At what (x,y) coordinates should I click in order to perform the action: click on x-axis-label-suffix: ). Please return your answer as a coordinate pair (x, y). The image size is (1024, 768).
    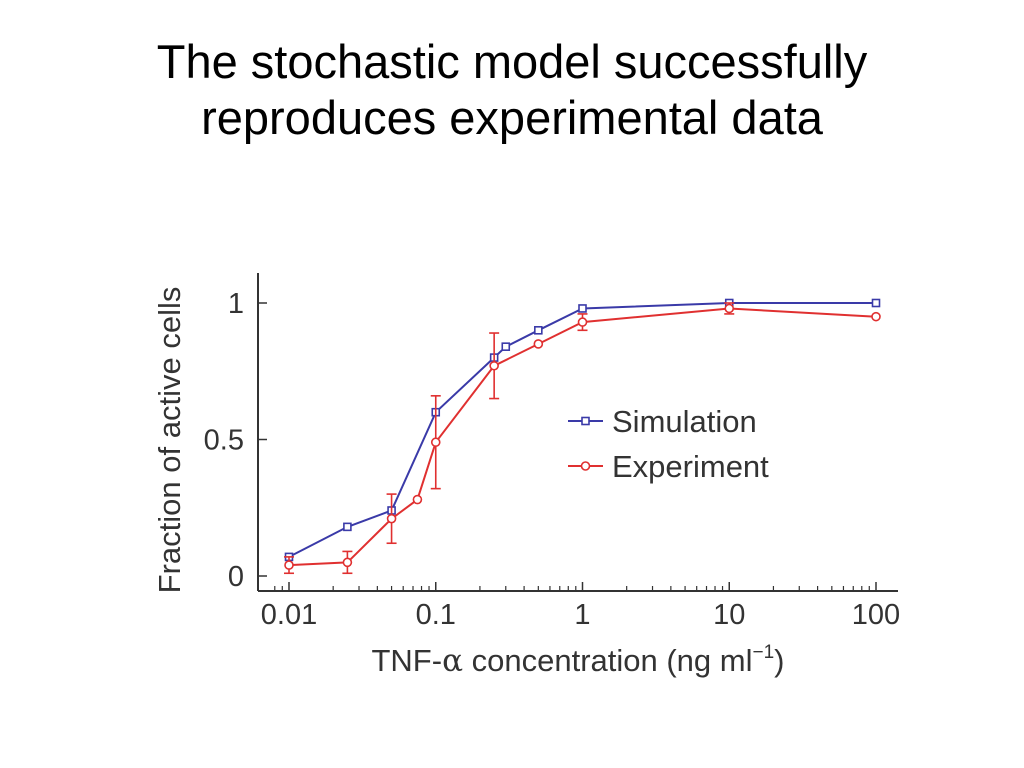
    Looking at the image, I should click on (779, 660).